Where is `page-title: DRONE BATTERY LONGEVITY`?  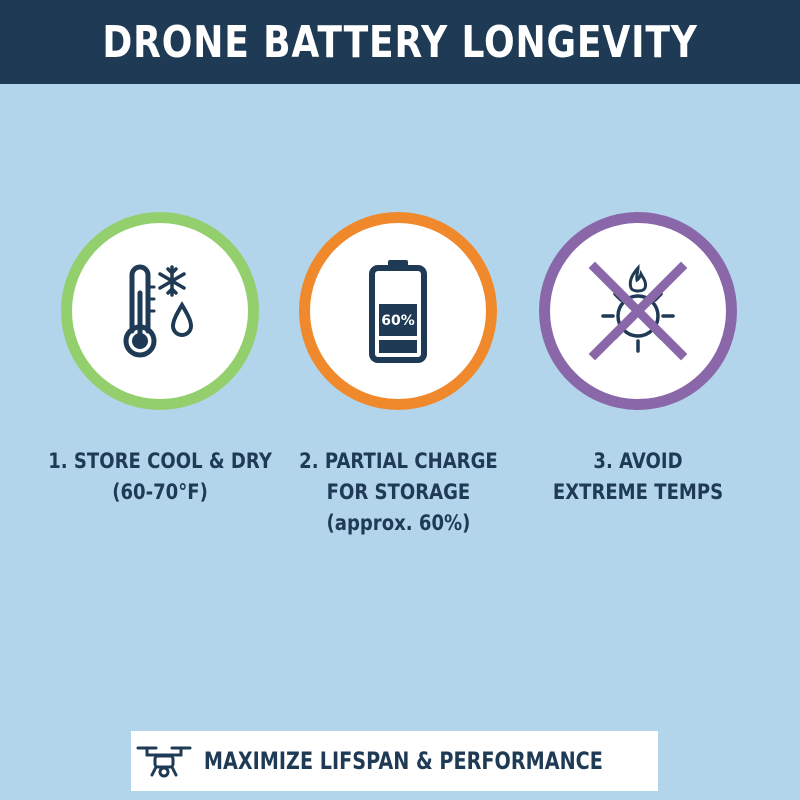 page-title: DRONE BATTERY LONGEVITY is located at coordinates (400, 42).